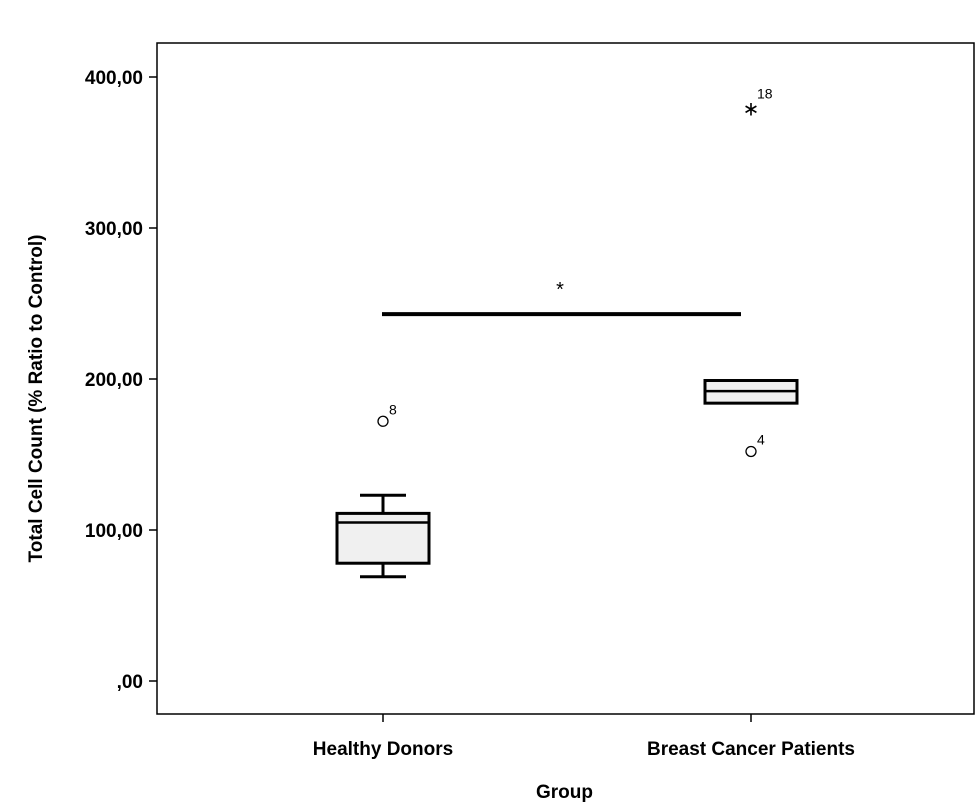  What do you see at coordinates (36, 399) in the screenshot?
I see `y-axis-title: Total Cell Count (% Ratio to Control)` at bounding box center [36, 399].